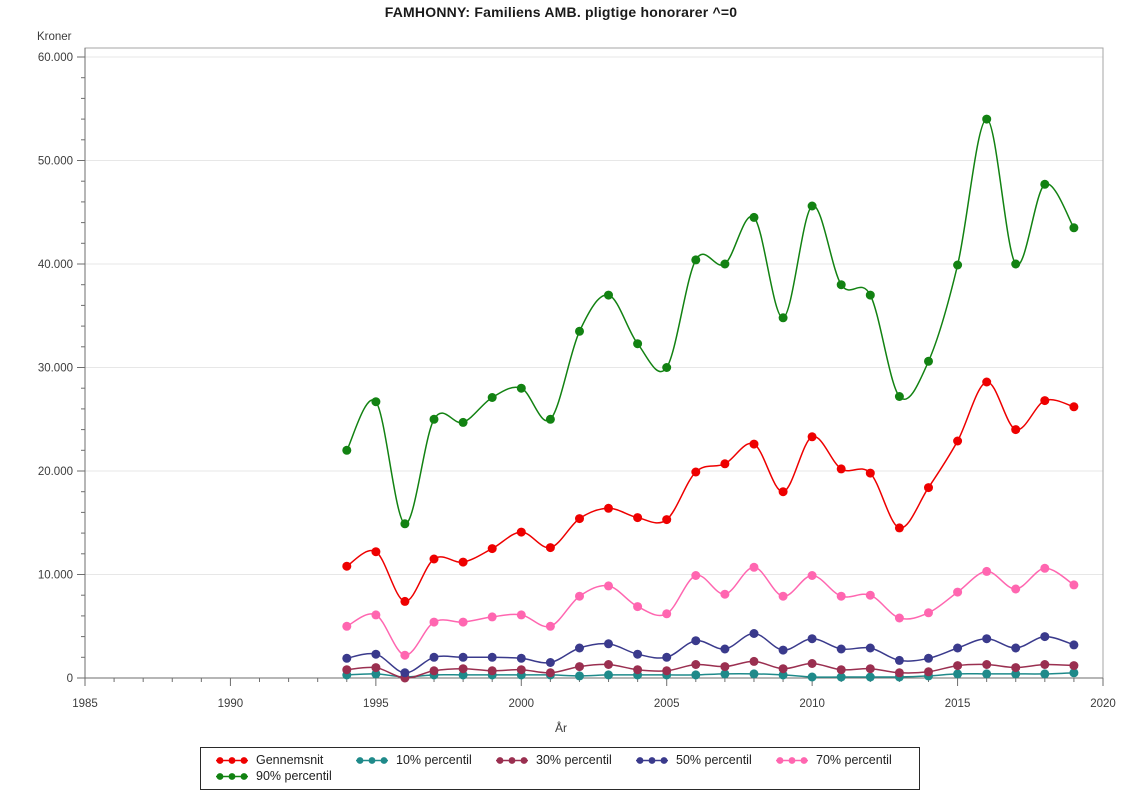 This screenshot has width=1122, height=793. Describe the element at coordinates (294, 776) in the screenshot. I see `legend-label: 90% percentil` at that location.